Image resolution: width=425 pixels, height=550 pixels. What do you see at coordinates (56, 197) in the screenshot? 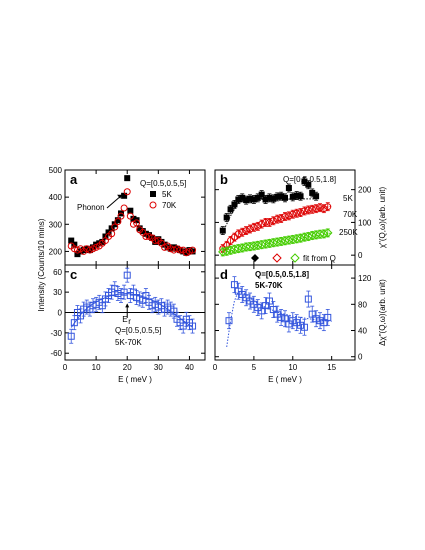
I see `y-tick-label: 400` at bounding box center [56, 197].